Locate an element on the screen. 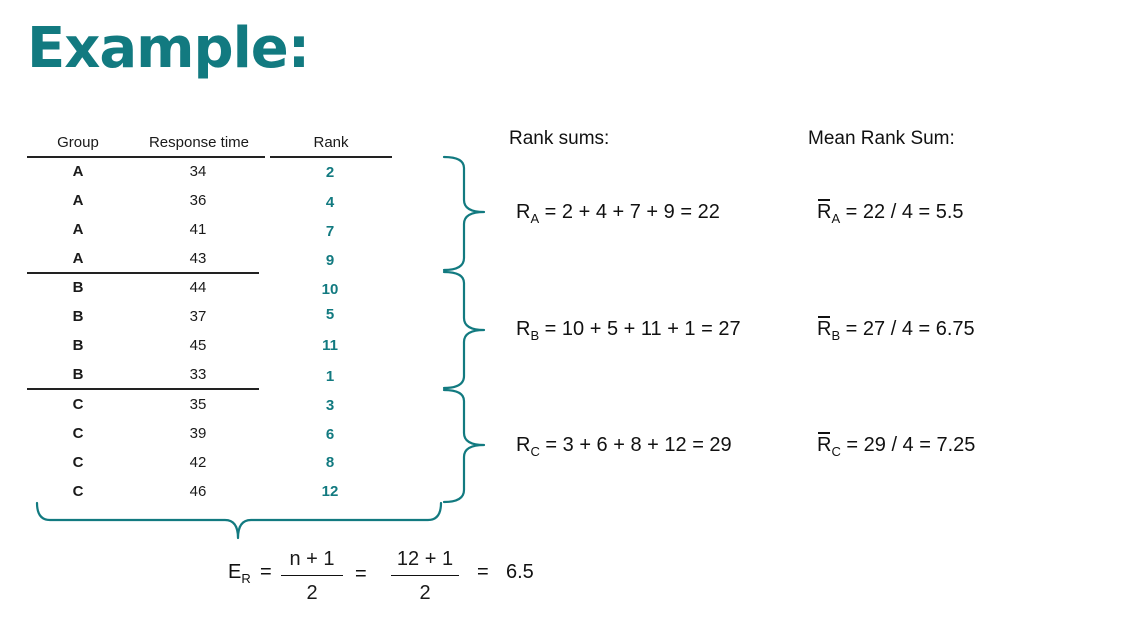 Image resolution: width=1122 pixels, height=623 pixels. table-cell-response-time: 33 is located at coordinates (198, 374).